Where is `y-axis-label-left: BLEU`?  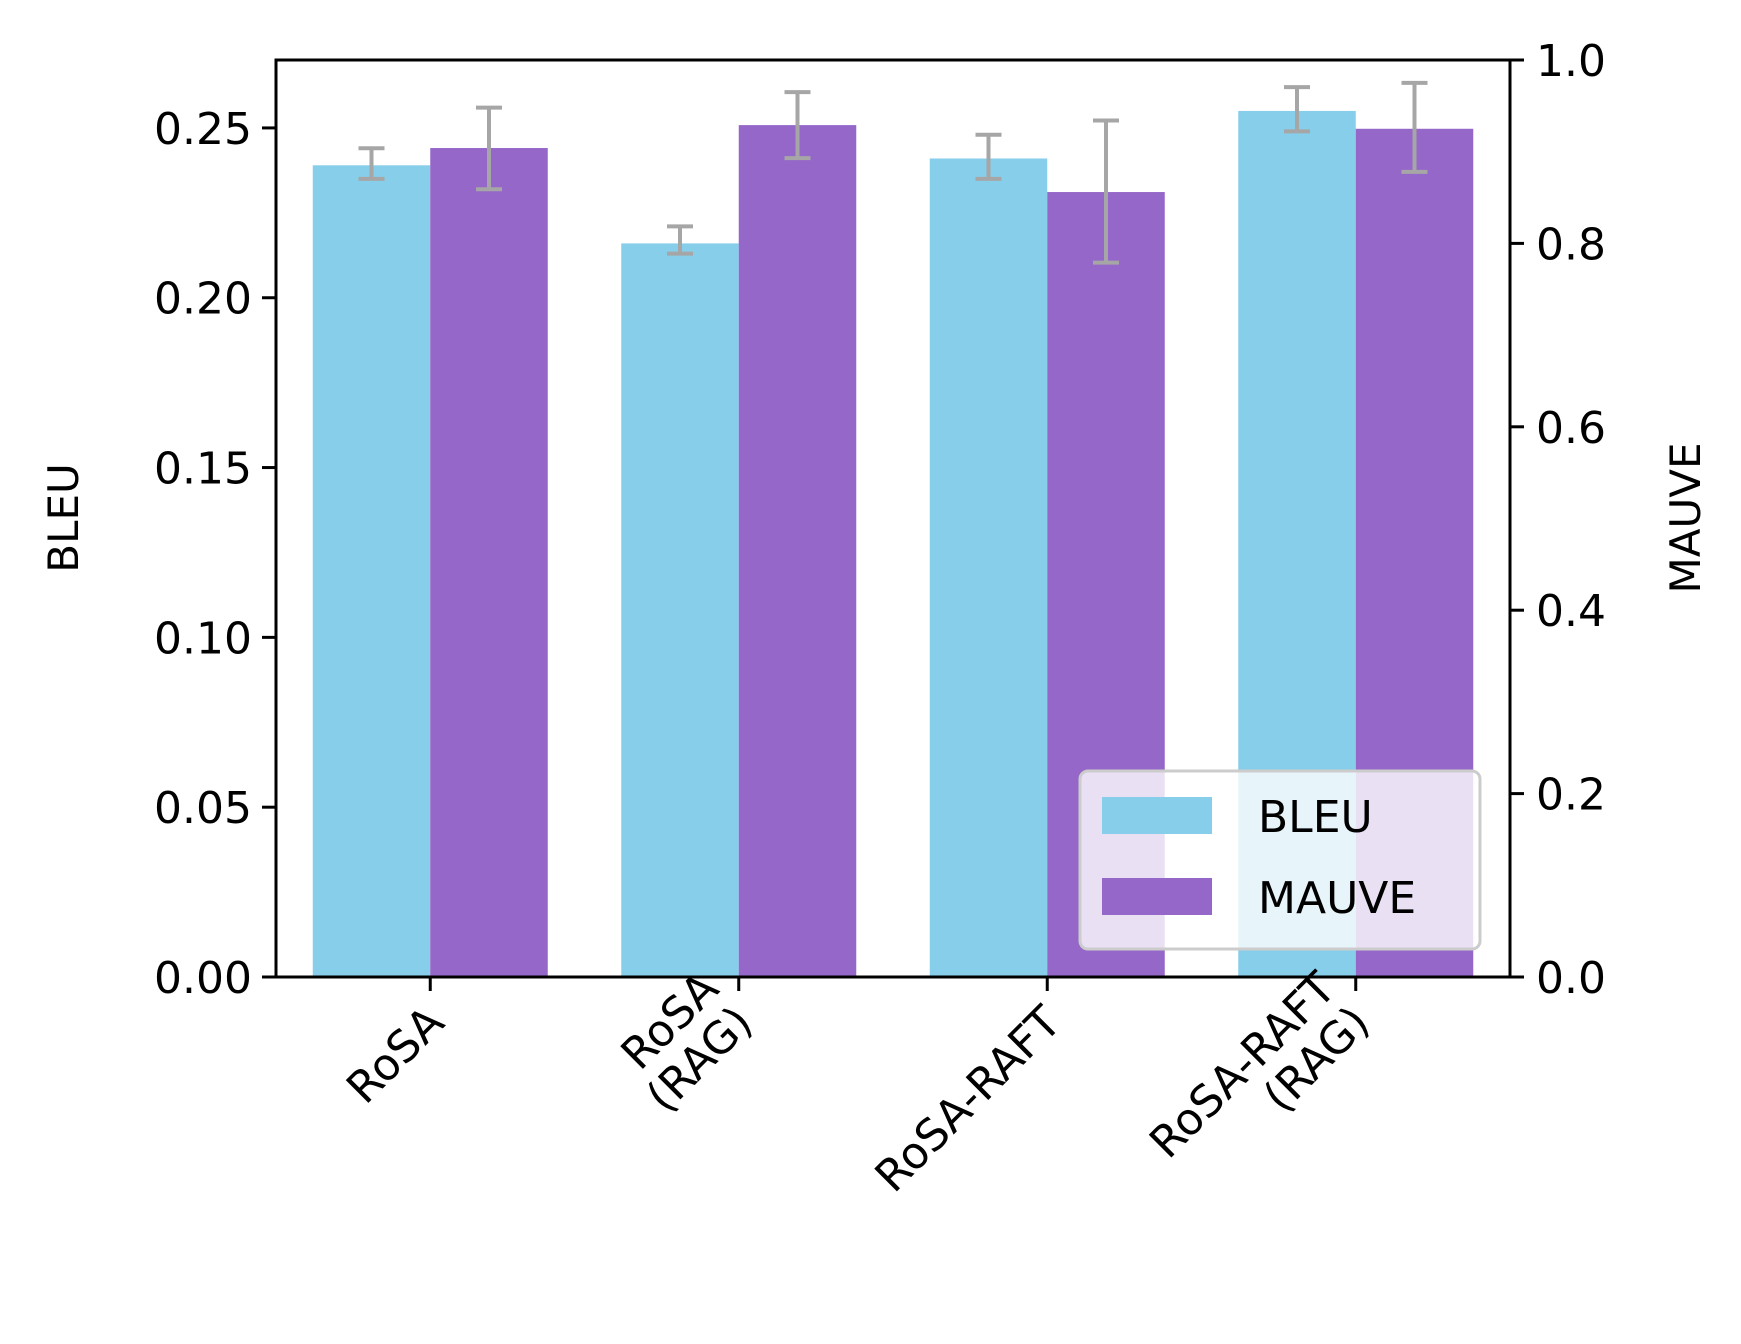
y-axis-label-left: BLEU is located at coordinates (63, 518).